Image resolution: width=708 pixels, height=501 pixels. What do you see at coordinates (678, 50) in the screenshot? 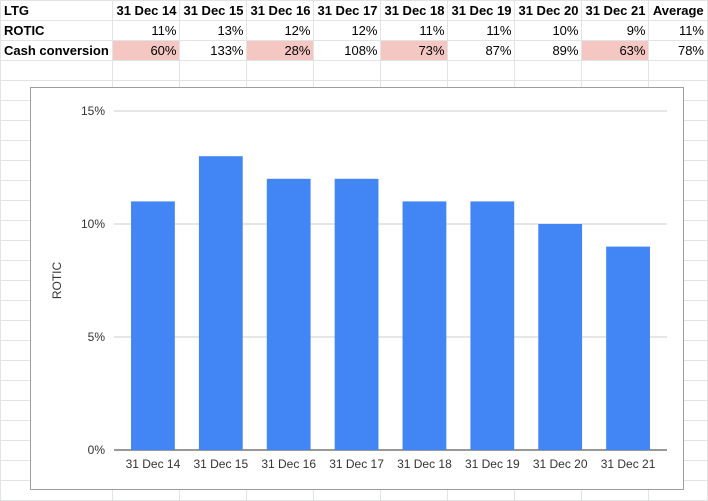
I see `data-cell-average: 78%` at bounding box center [678, 50].